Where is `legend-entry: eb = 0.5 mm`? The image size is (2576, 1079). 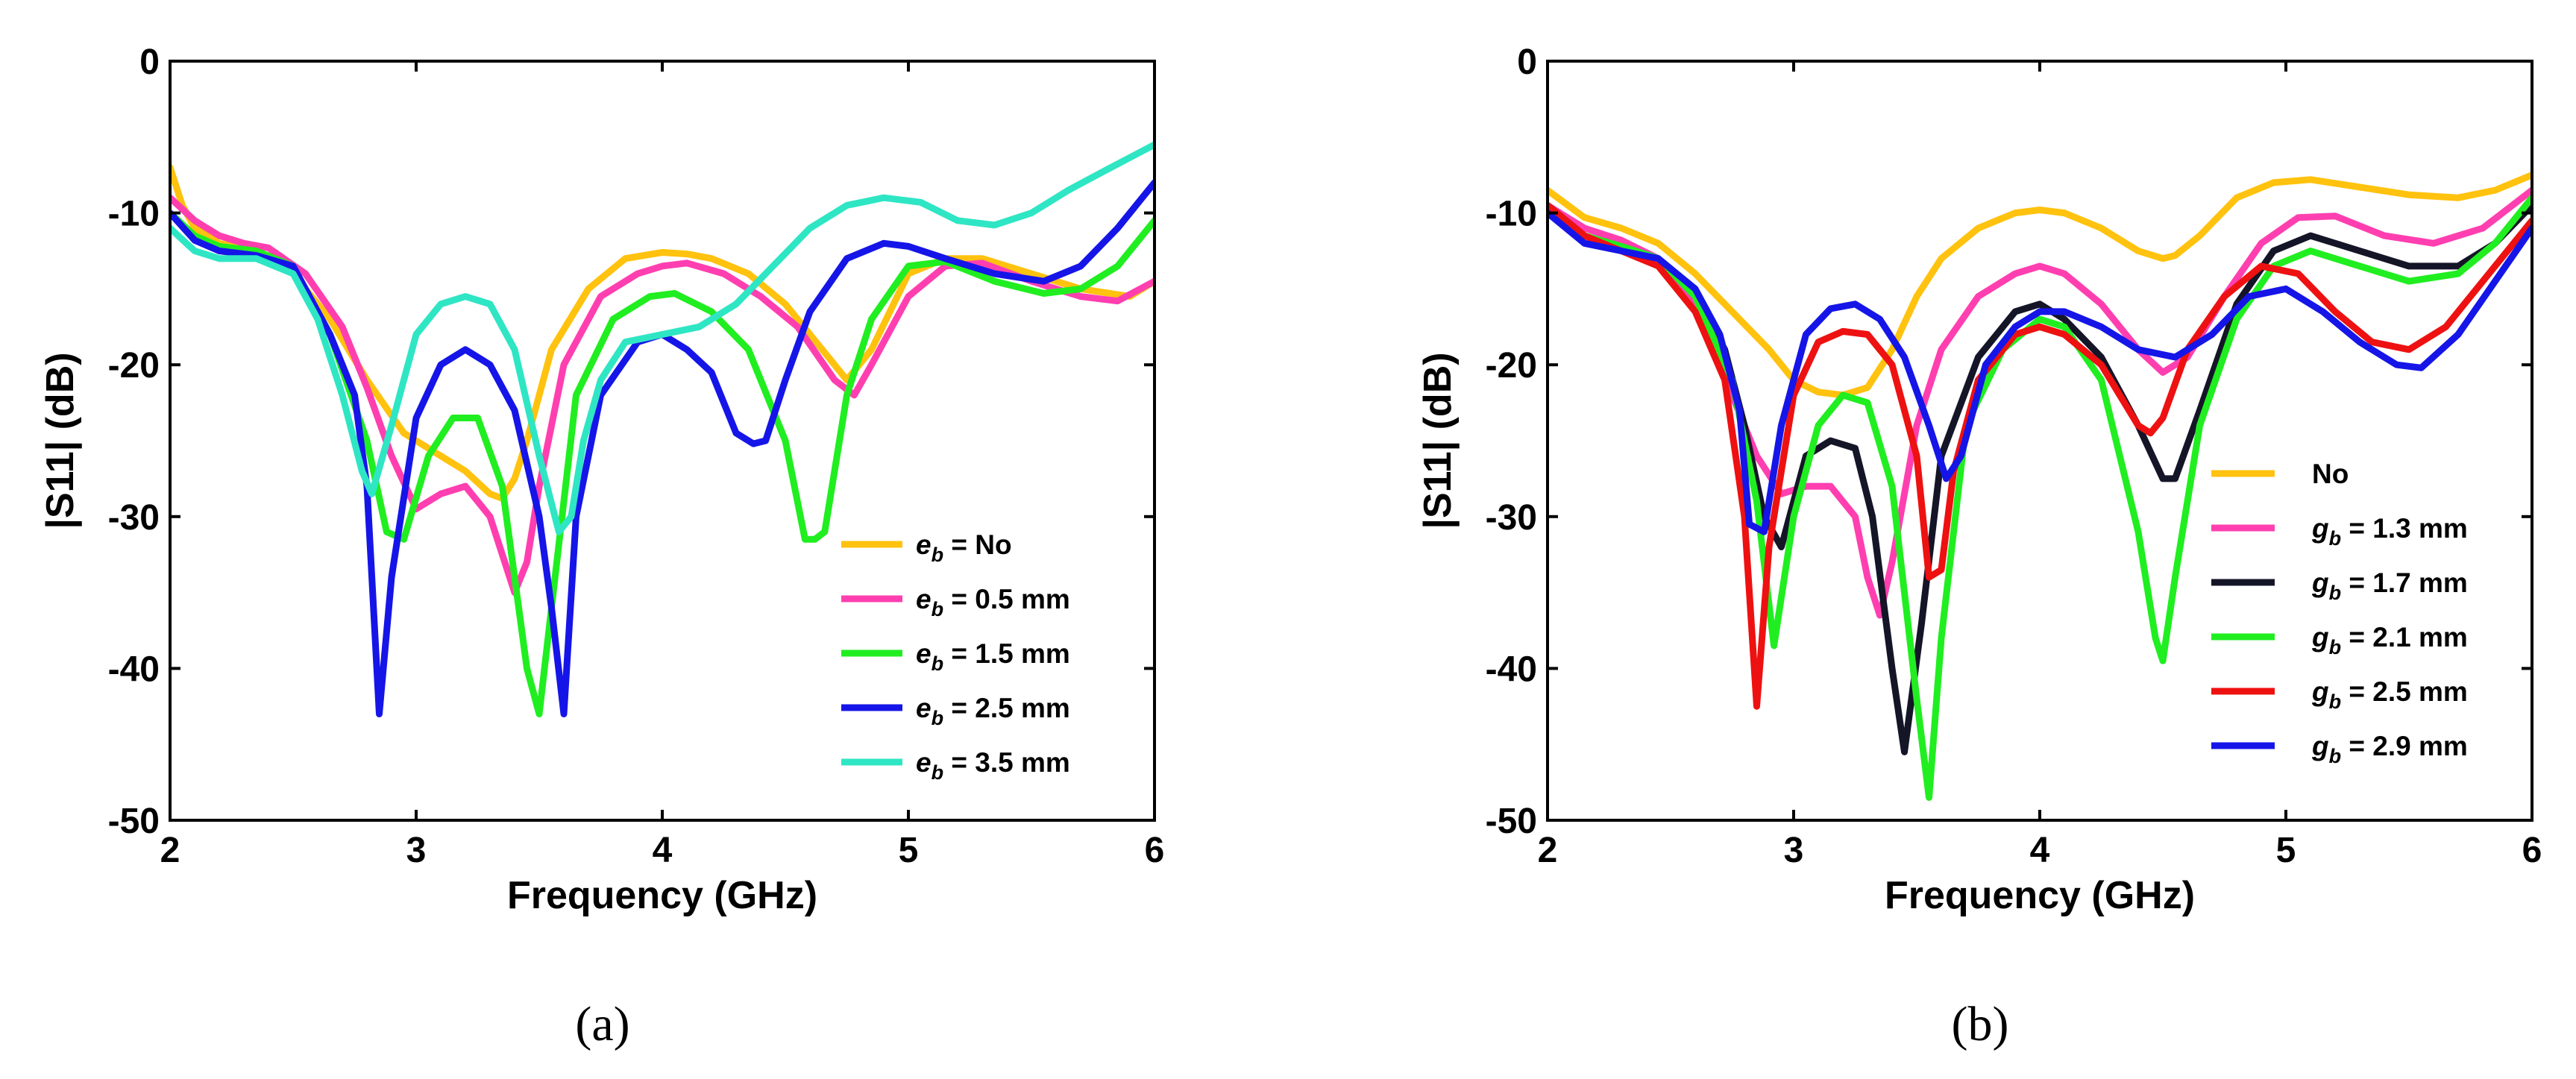 legend-entry: eb = 0.5 mm is located at coordinates (993, 602).